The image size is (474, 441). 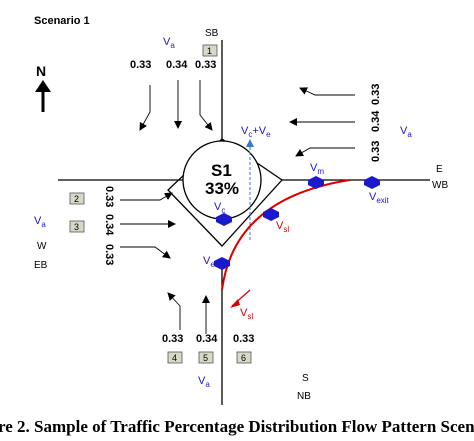 I want to click on eb-share-2: 0.34, so click(x=109, y=225).